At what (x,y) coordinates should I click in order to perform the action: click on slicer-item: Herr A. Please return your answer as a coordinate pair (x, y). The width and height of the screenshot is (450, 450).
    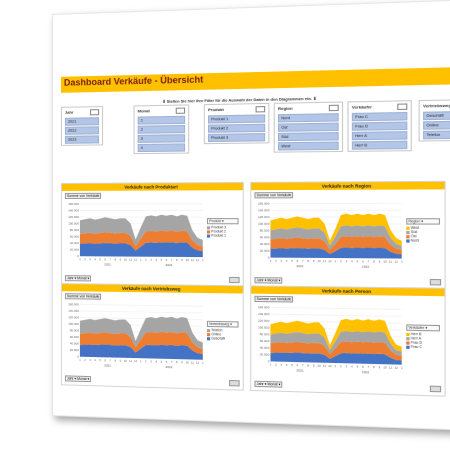
    Looking at the image, I should click on (379, 135).